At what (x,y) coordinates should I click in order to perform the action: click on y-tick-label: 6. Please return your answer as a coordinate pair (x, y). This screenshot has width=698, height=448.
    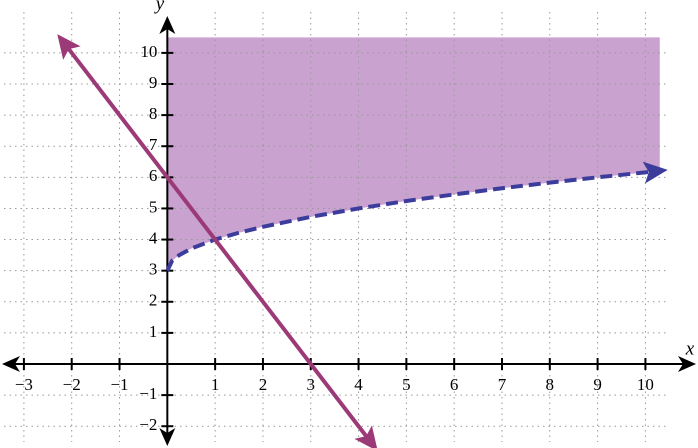
    Looking at the image, I should click on (153, 175).